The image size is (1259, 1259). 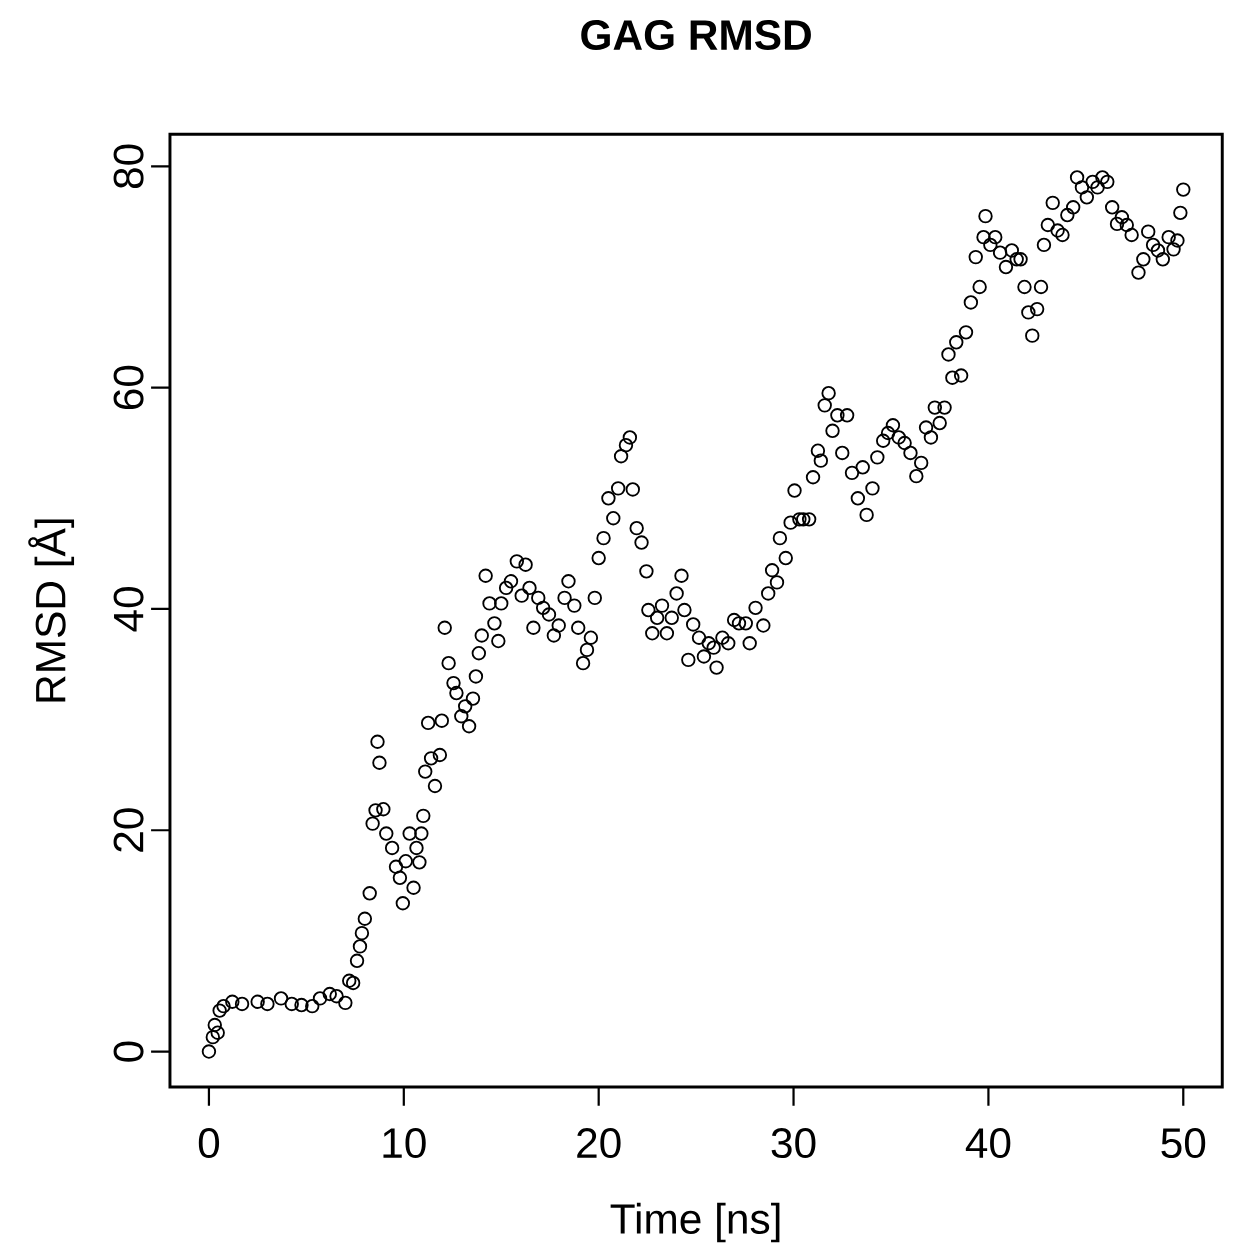 I want to click on x-tick-label: 40, so click(x=988, y=1143).